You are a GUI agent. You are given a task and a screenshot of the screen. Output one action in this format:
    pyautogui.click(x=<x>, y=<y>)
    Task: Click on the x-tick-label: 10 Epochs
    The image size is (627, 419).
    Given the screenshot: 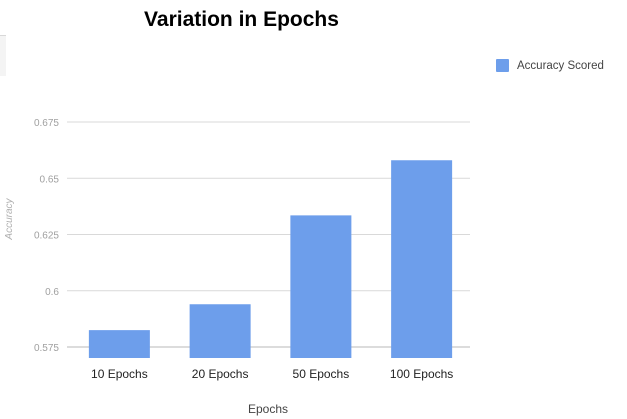 What is the action you would take?
    pyautogui.click(x=119, y=374)
    